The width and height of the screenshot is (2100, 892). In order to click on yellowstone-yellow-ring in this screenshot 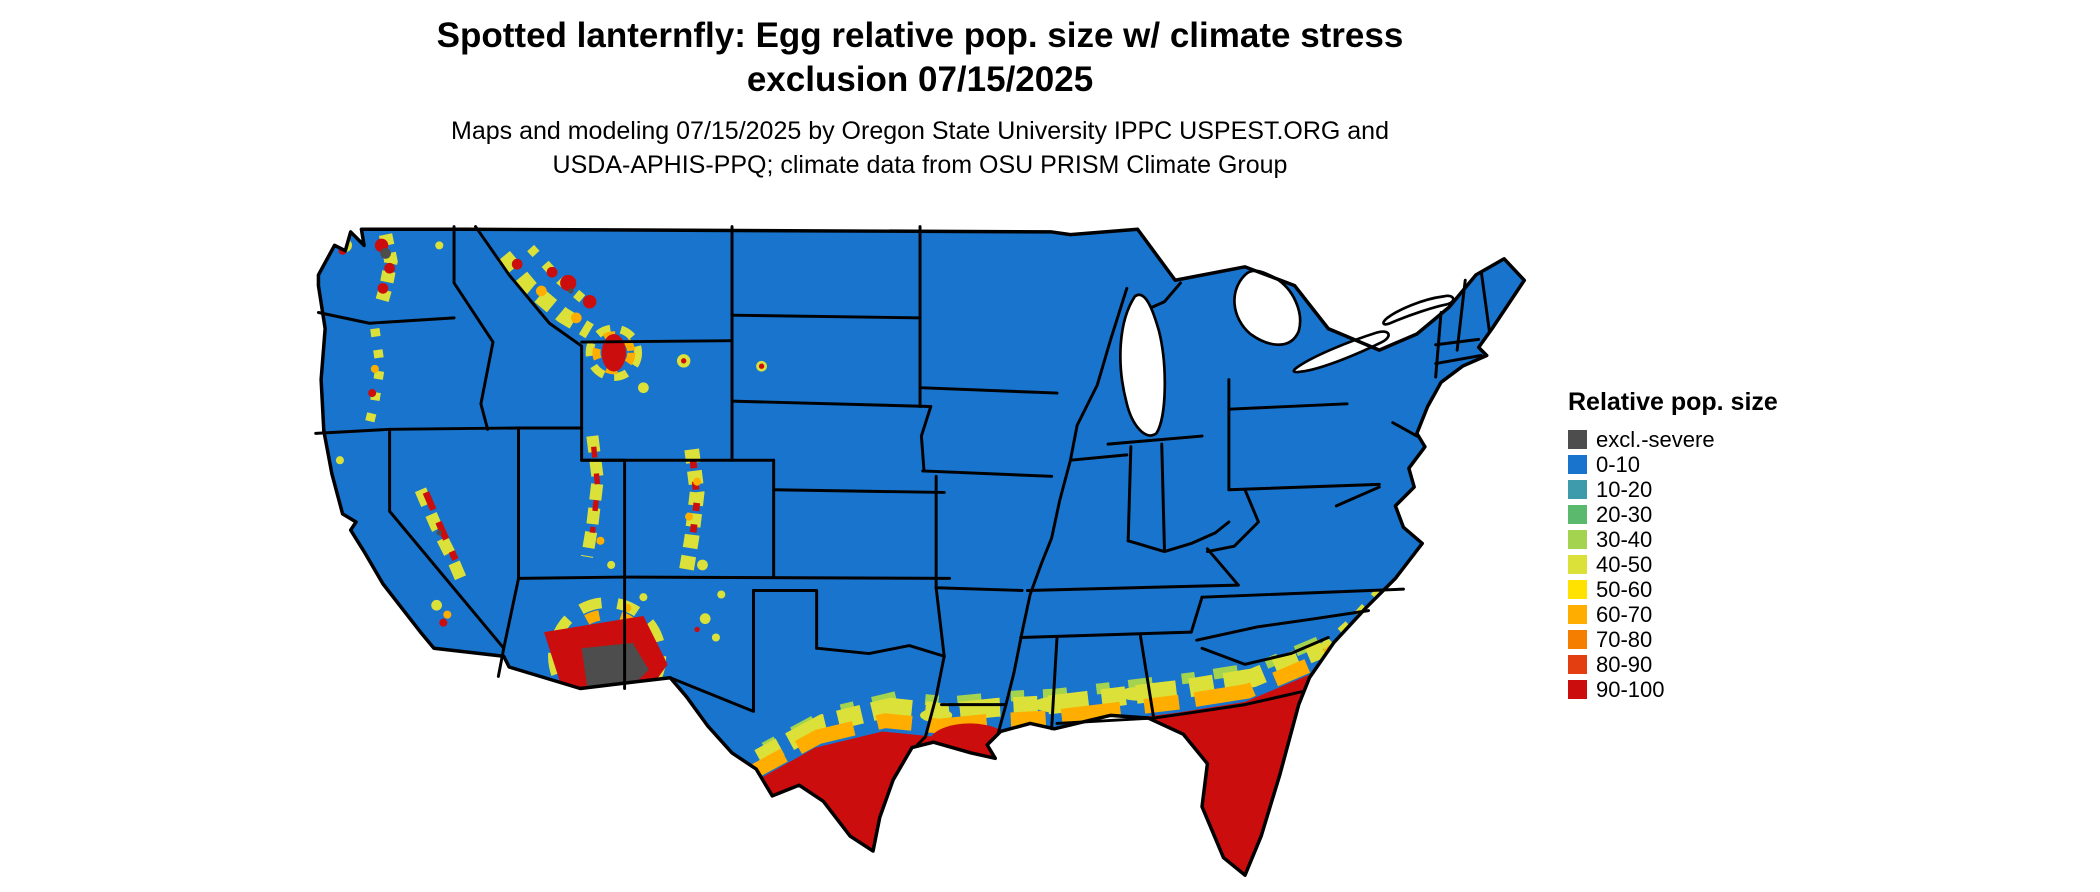, I will do `click(614, 352)`.